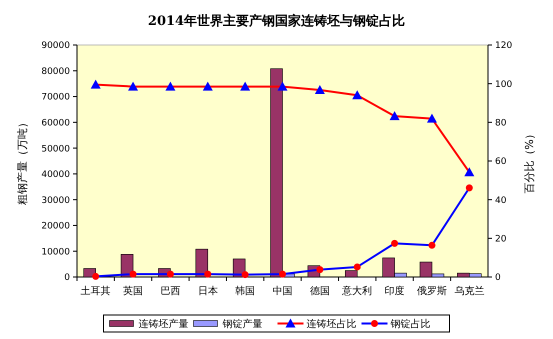 Image resolution: width=553 pixels, height=339 pixels. Describe the element at coordinates (394, 291) in the screenshot. I see `x-tick-label: 印度` at that location.